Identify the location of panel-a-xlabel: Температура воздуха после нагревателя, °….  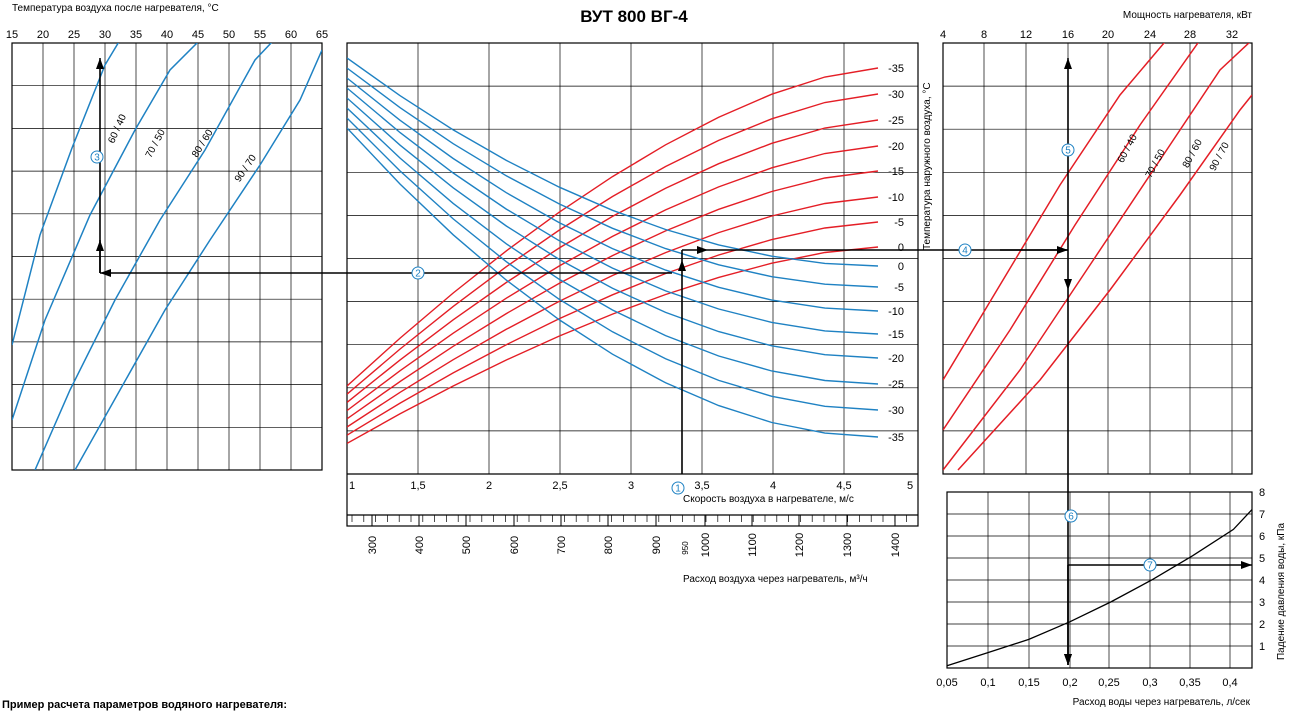
(115, 8).